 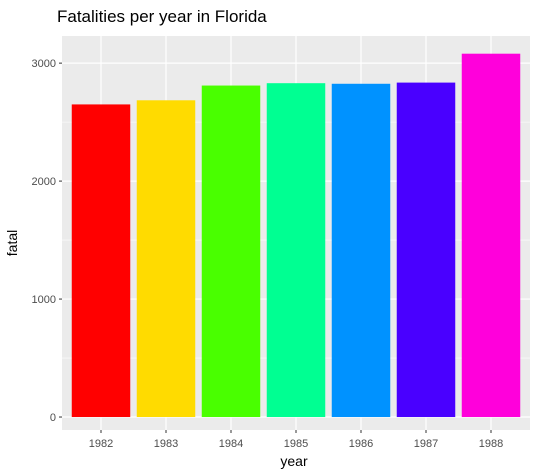 What do you see at coordinates (491, 235) in the screenshot?
I see `bar-1988` at bounding box center [491, 235].